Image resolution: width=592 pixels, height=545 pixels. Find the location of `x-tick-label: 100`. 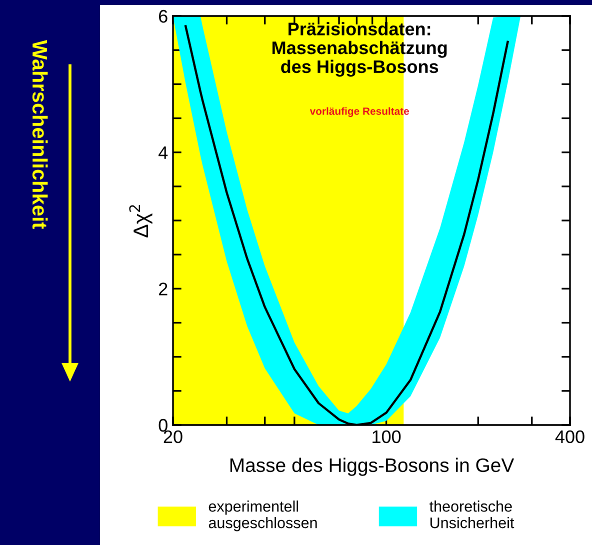

x-tick-label: 100 is located at coordinates (386, 437).